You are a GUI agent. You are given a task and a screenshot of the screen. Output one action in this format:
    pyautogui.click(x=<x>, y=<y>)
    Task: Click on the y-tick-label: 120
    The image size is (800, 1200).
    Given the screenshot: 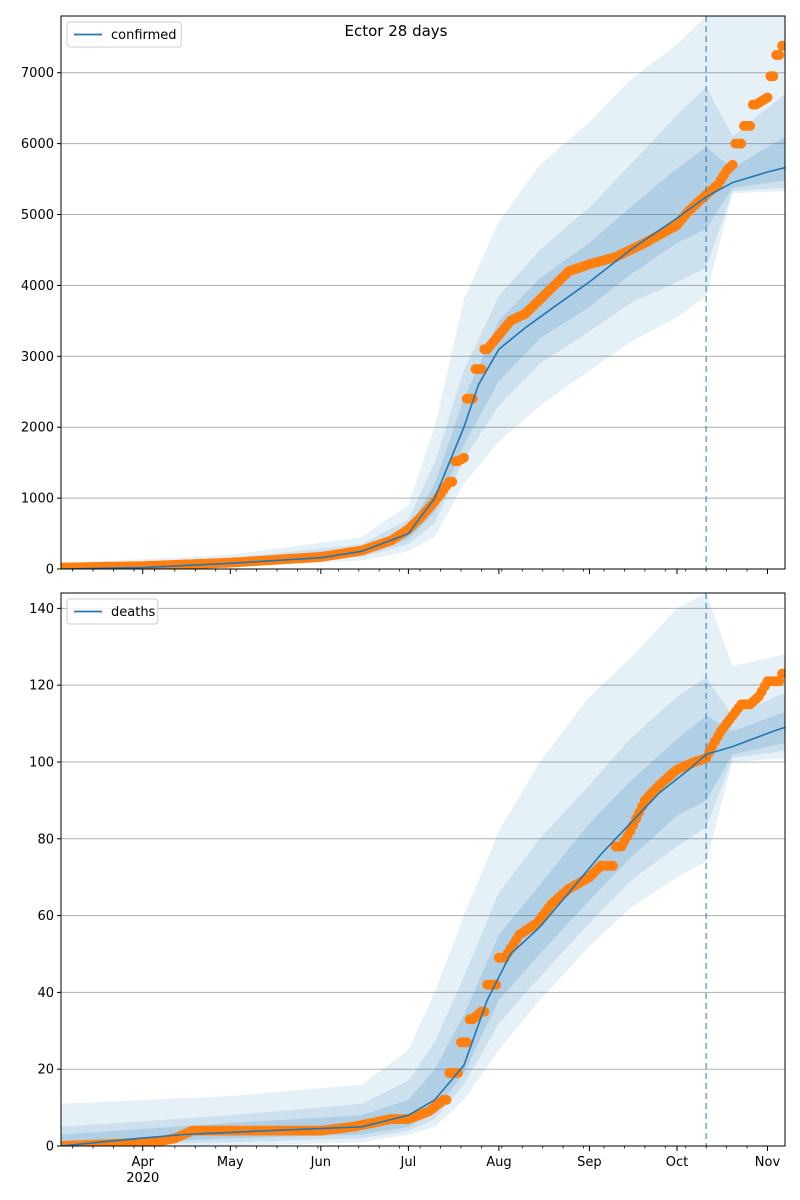 What is the action you would take?
    pyautogui.click(x=41, y=686)
    